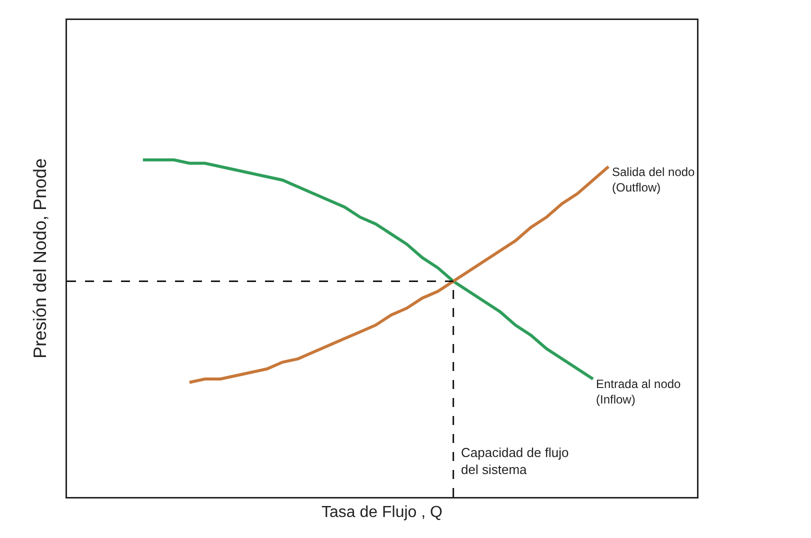 The width and height of the screenshot is (811, 538). I want to click on series-label: Entrada al nodo (Inflow), so click(639, 392).